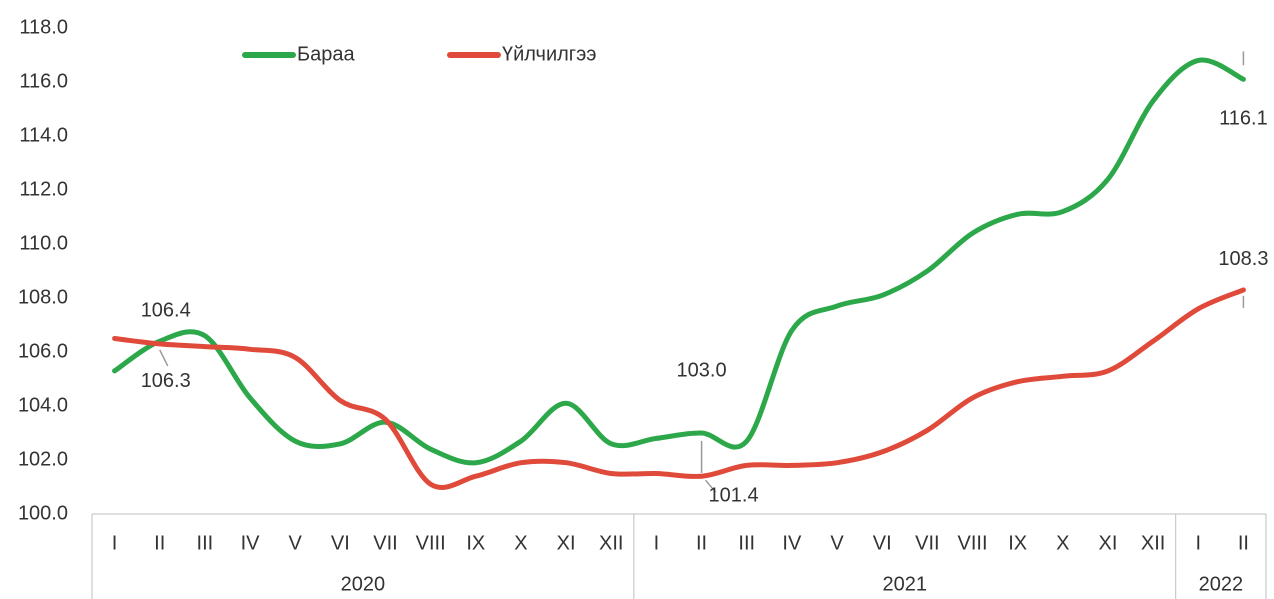 The width and height of the screenshot is (1274, 599). What do you see at coordinates (43, 27) in the screenshot?
I see `y-tick-label: 118.0` at bounding box center [43, 27].